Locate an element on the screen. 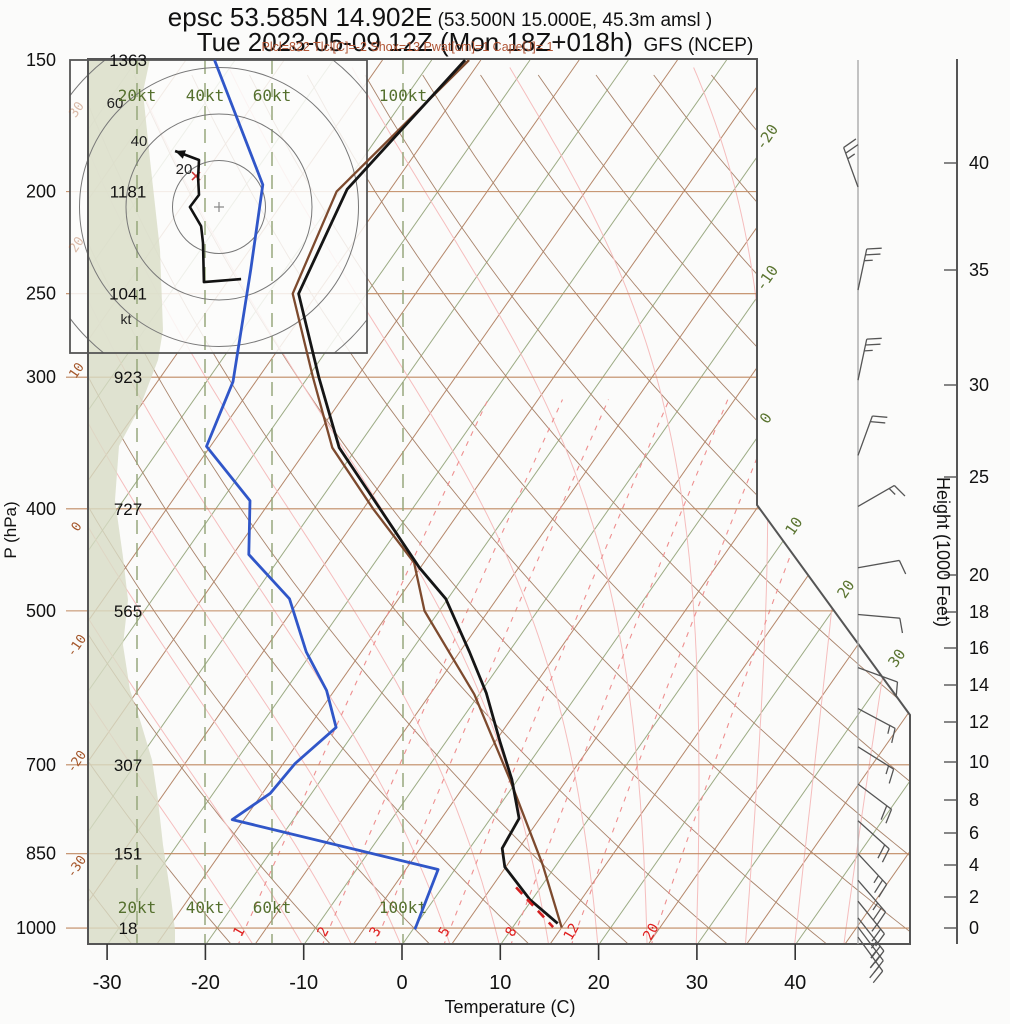  height-tick-label: 35 is located at coordinates (979, 270).